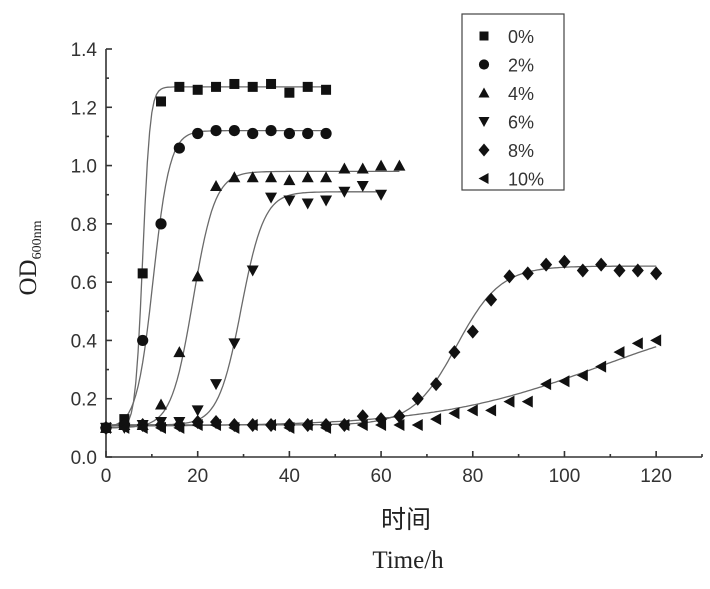 This screenshot has height=589, width=710. Describe the element at coordinates (521, 94) in the screenshot. I see `legend-label: 4%` at that location.